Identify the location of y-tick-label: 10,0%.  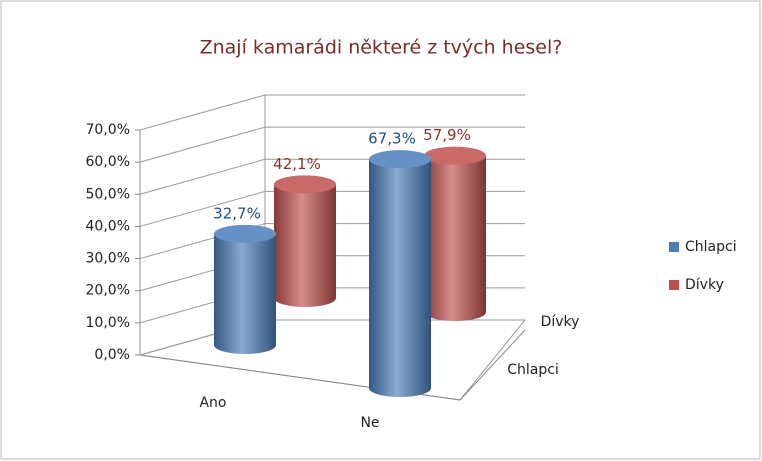
(108, 323).